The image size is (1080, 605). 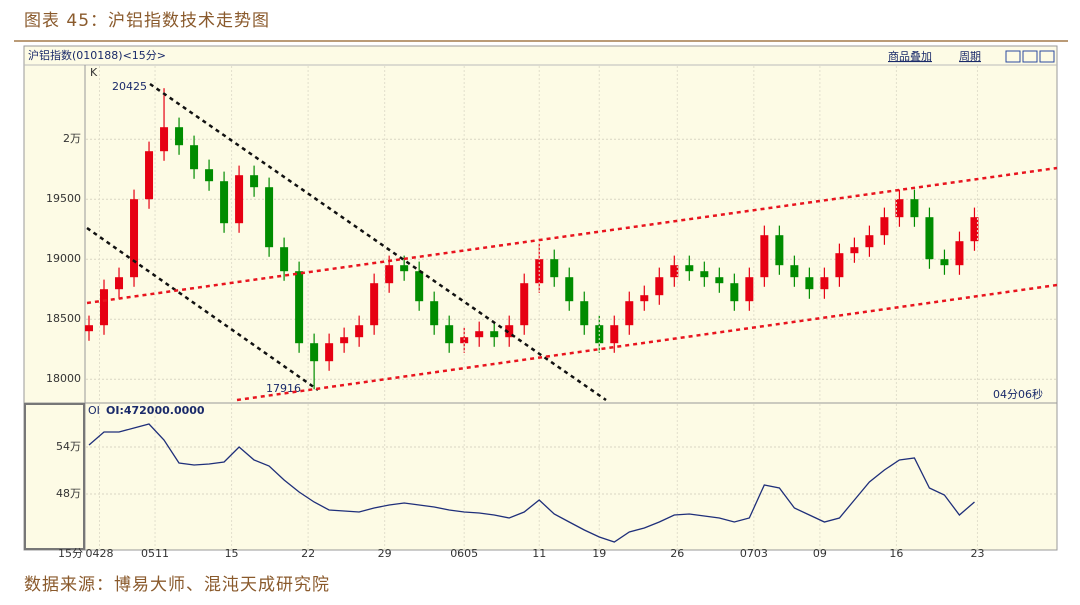 I want to click on y-tick-label: 19000, so click(x=63, y=258).